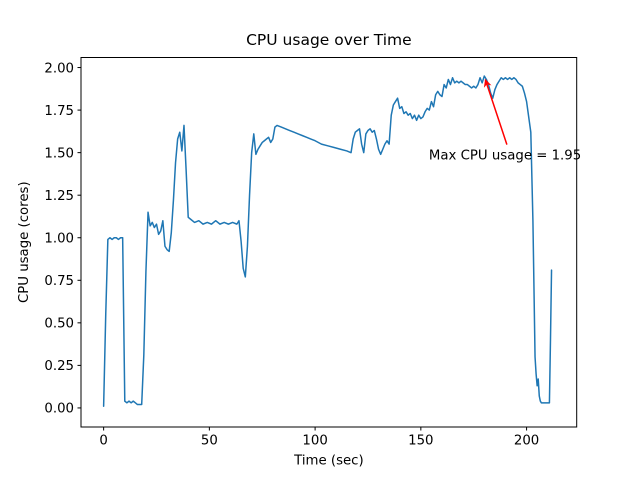 The image size is (640, 484). Describe the element at coordinates (59, 196) in the screenshot. I see `y-tick-label: 1.25` at that location.